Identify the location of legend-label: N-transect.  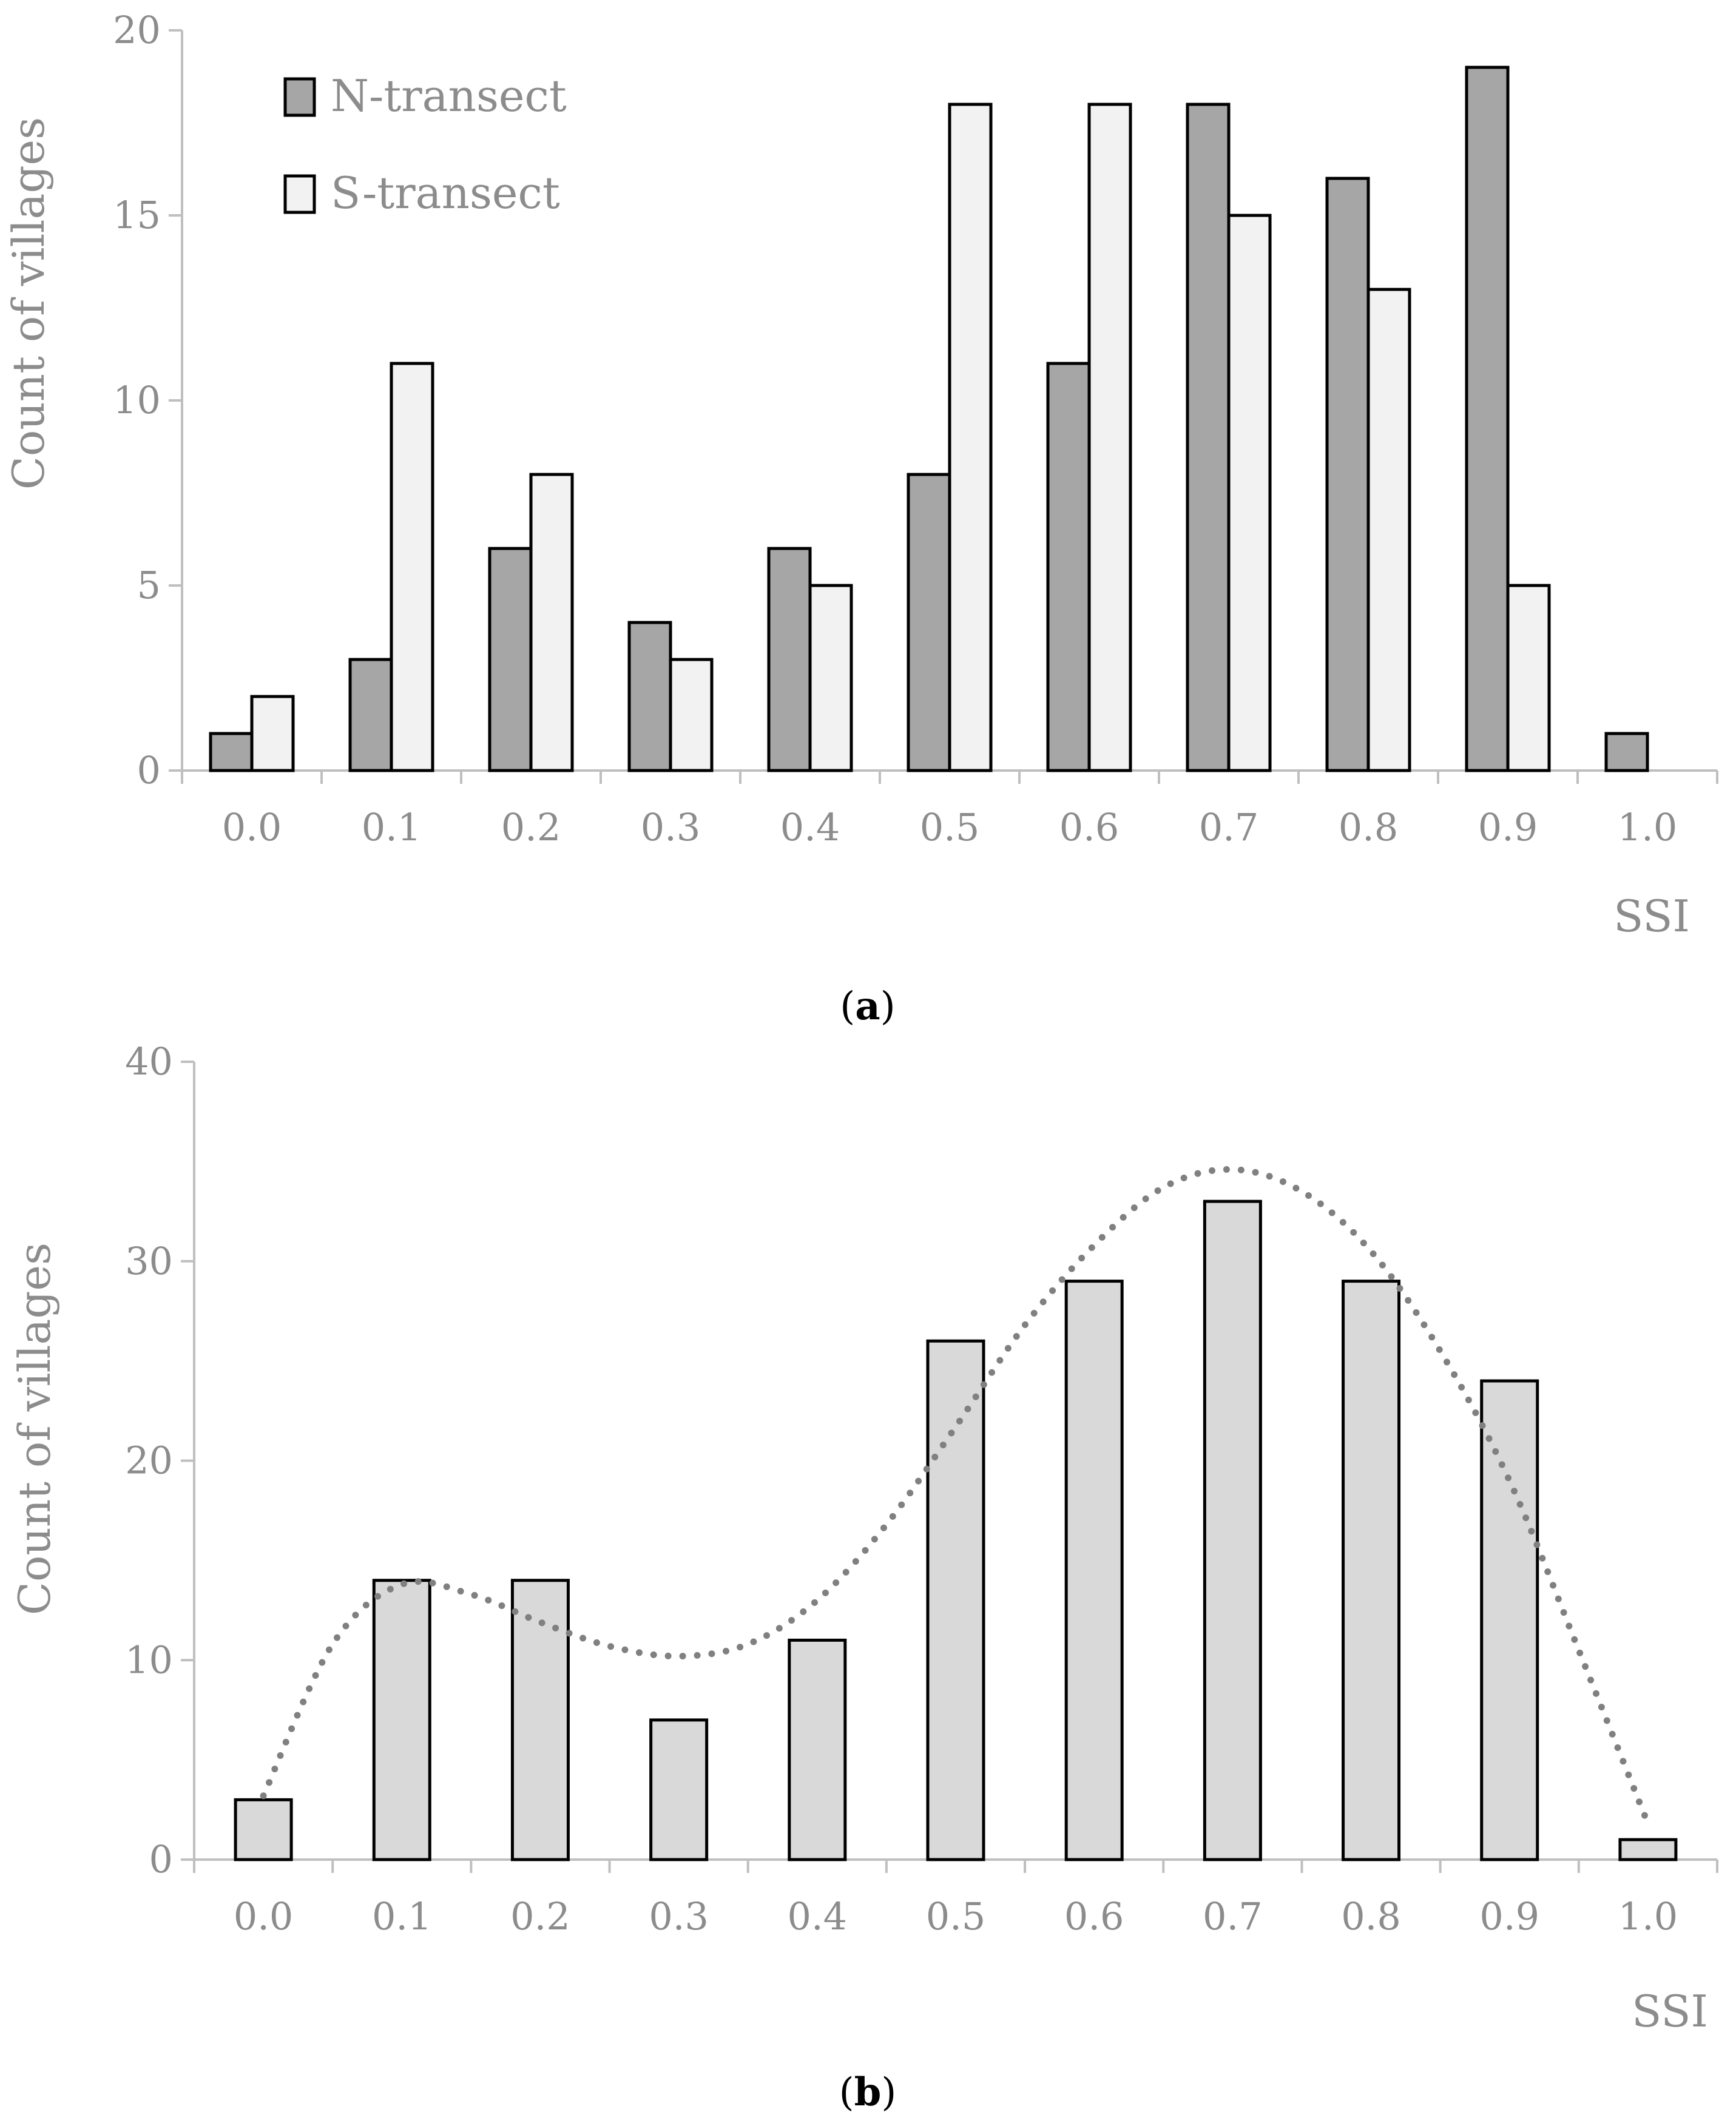
(449, 95).